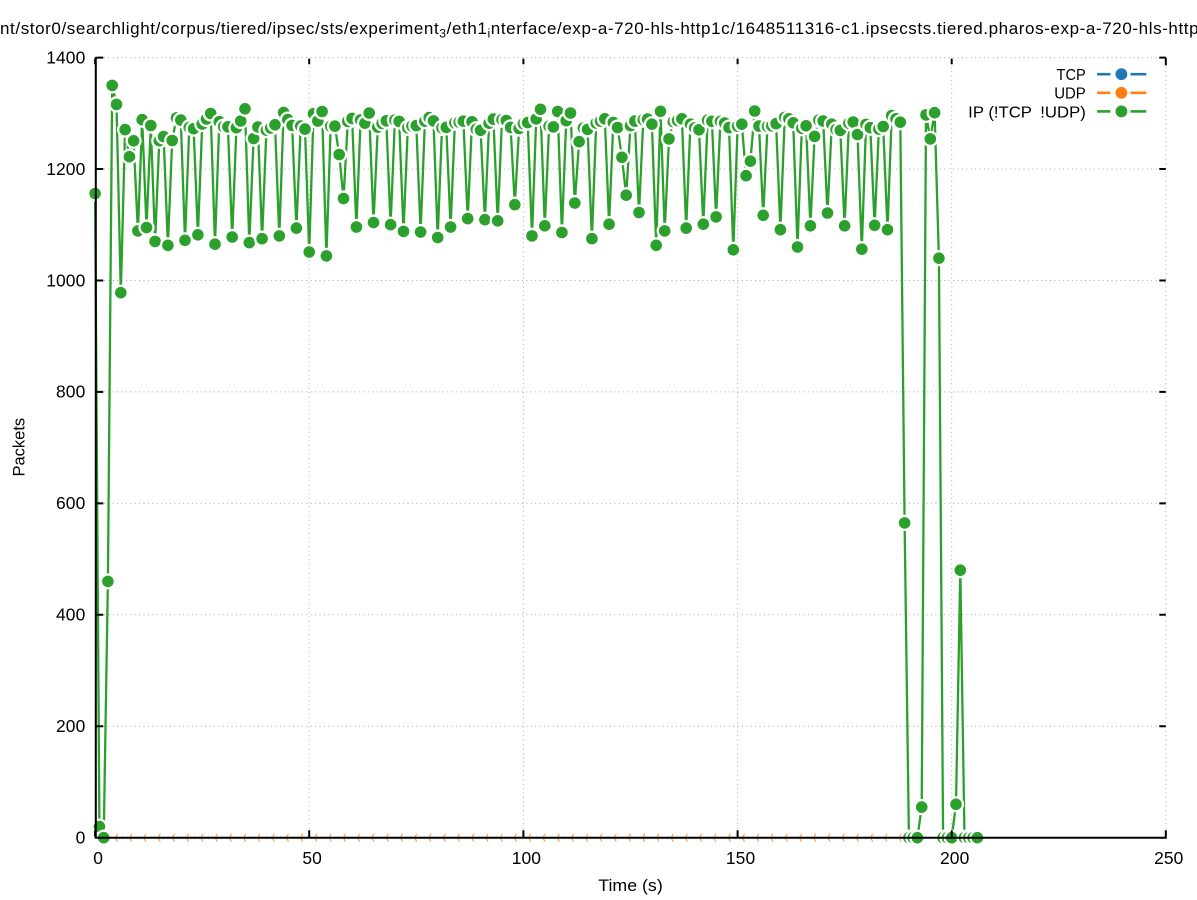 This screenshot has height=900, width=1197. Describe the element at coordinates (1071, 75) in the screenshot. I see `svg-text: TCP` at that location.